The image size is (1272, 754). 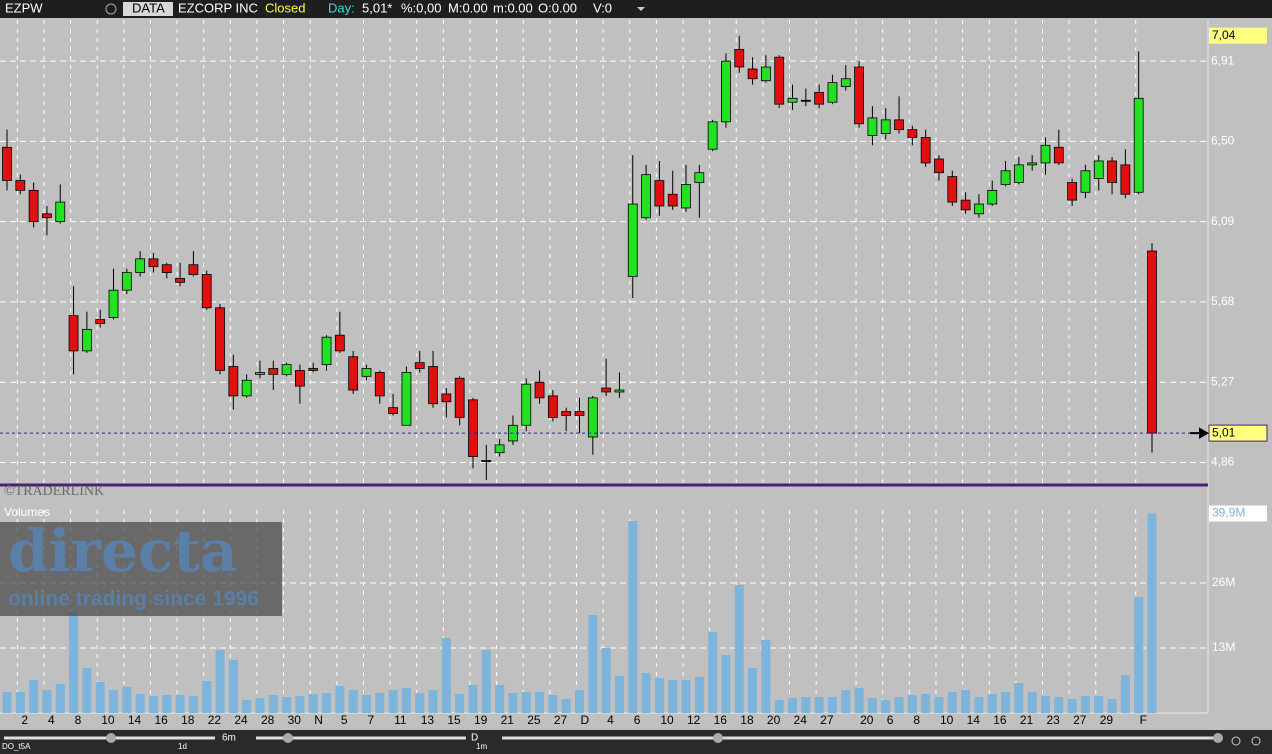 I want to click on volume: V:0, so click(x=602, y=7).